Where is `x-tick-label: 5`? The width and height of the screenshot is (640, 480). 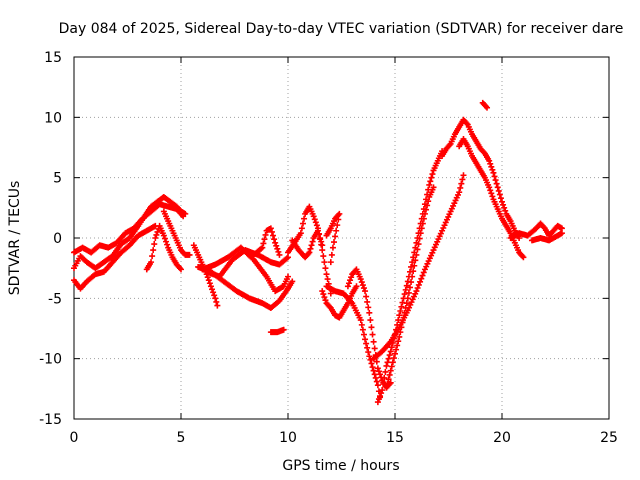
x-tick-label: 5 is located at coordinates (181, 438).